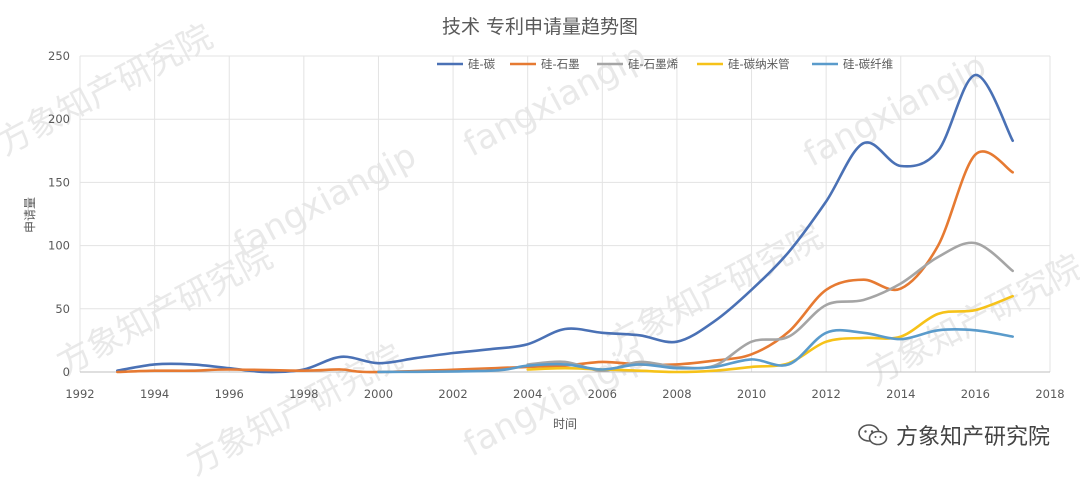  I want to click on legend-label: 硅-碳, so click(482, 64).